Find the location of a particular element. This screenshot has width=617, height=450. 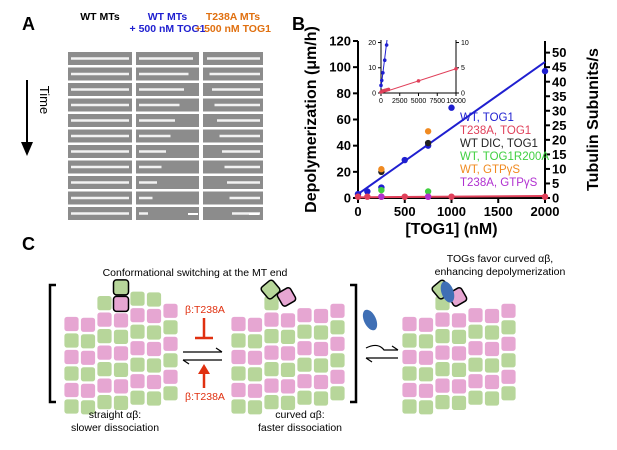

inhibition is located at coordinates (204, 329).